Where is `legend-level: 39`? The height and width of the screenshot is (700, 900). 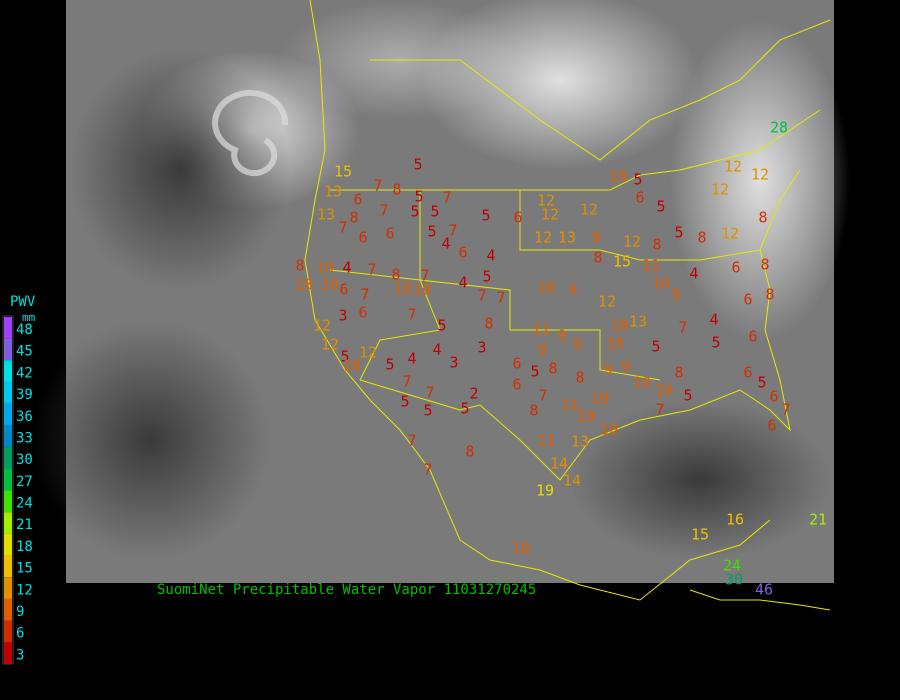 legend-level: 39 is located at coordinates (24, 395).